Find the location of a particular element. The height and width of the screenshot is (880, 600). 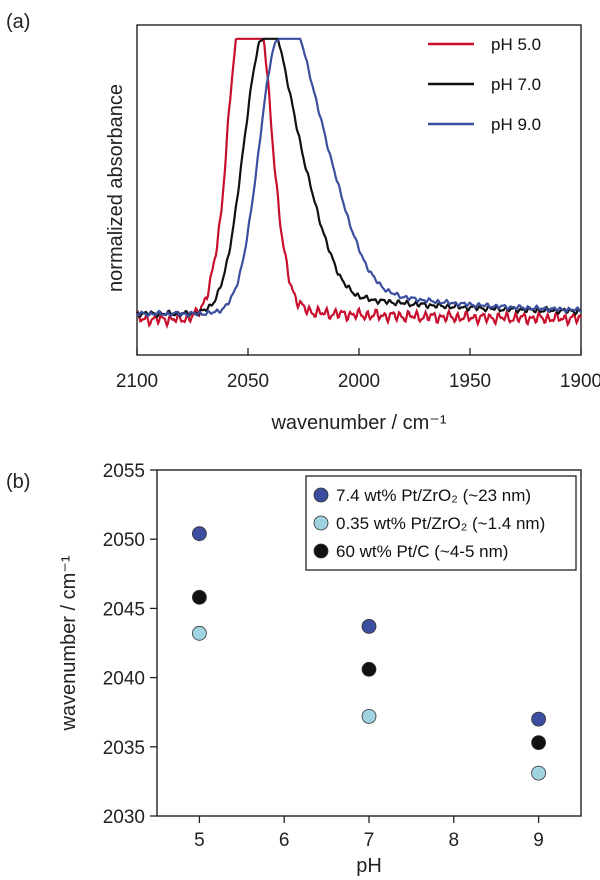

panel-b-y-tick-label: 2050 is located at coordinates (124, 540).